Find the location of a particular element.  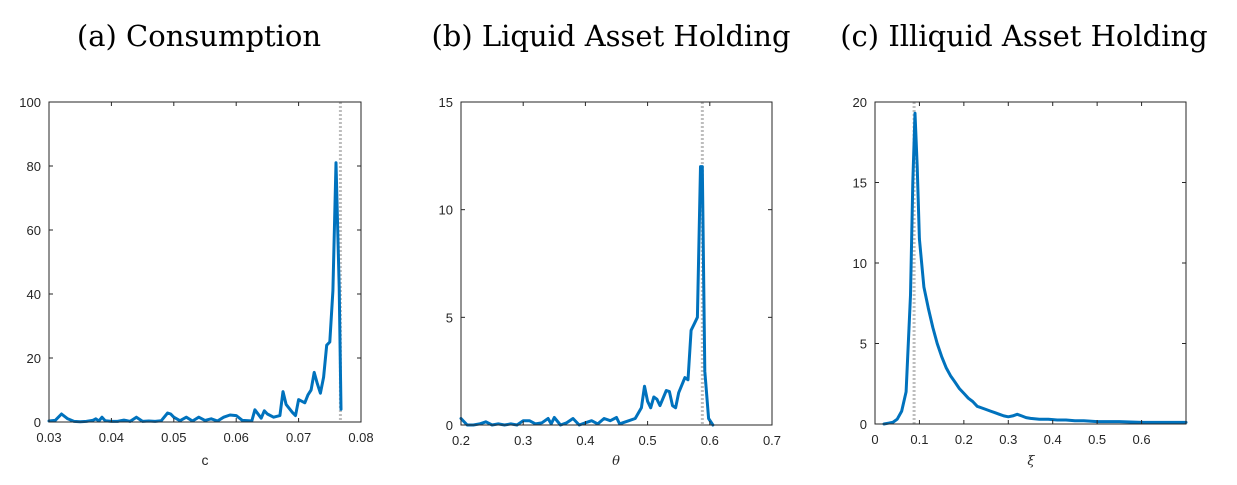

x-tick-label: 0 is located at coordinates (874, 439).